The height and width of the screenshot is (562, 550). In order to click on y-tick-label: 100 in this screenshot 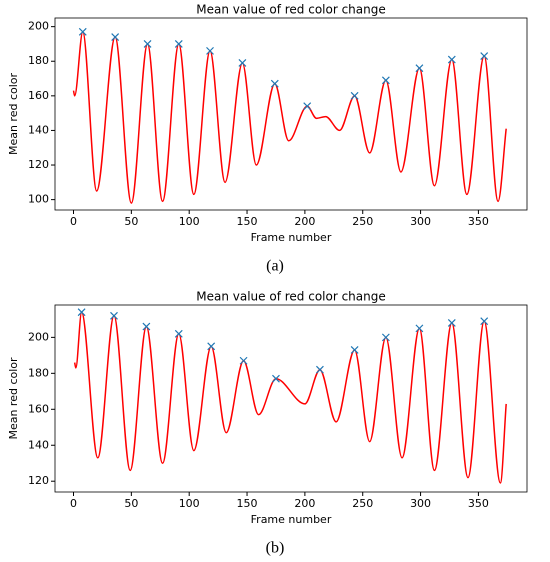, I will do `click(38, 199)`.